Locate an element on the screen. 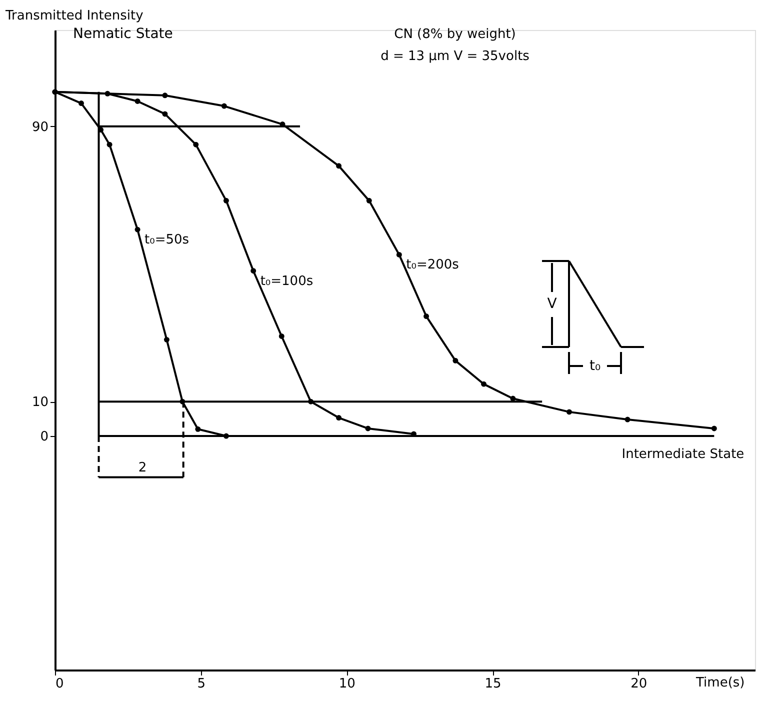 Image resolution: width=772 pixels, height=710 pixels. chart-title: CN (8% by weight) is located at coordinates (455, 34).